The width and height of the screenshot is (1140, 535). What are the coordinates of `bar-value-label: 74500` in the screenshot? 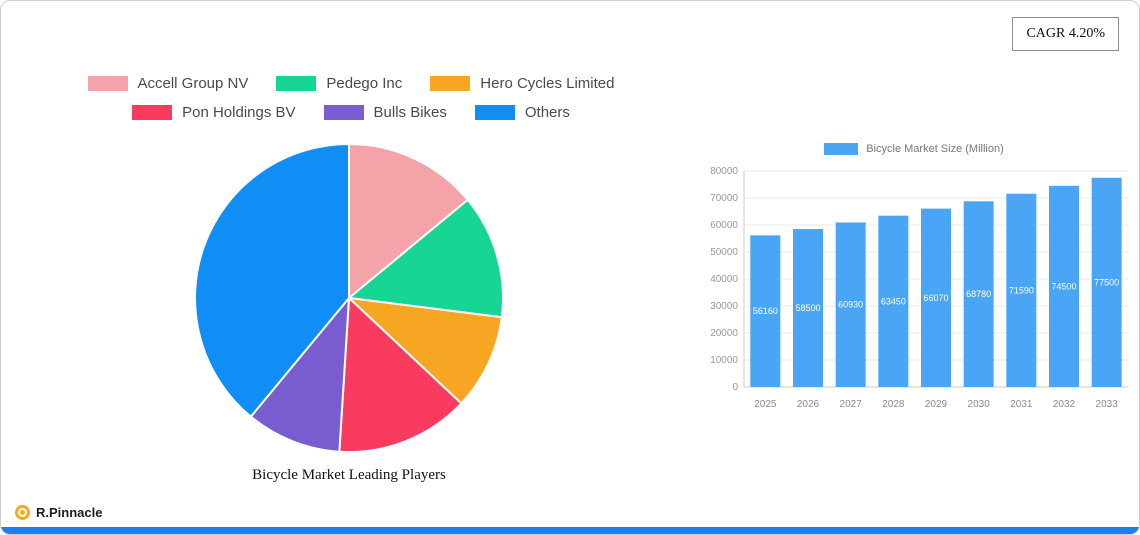 It's located at (1063, 286).